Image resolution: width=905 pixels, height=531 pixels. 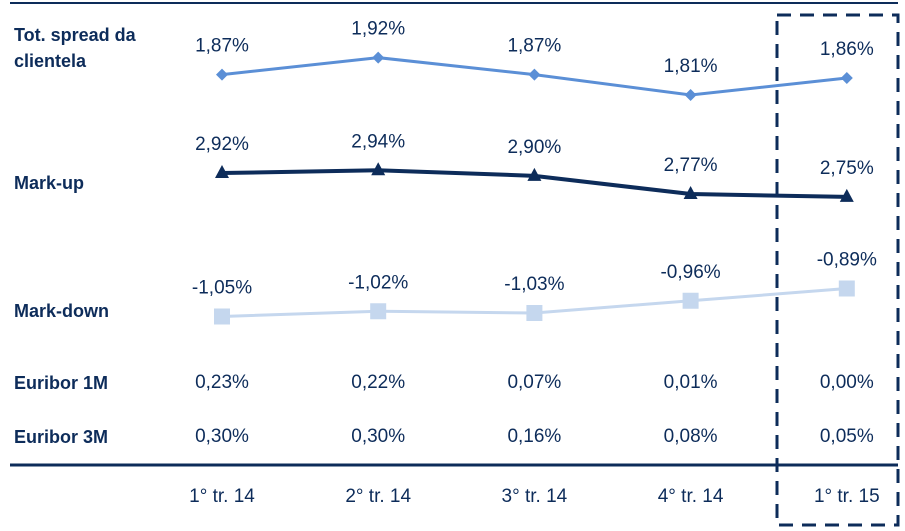 What do you see at coordinates (535, 496) in the screenshot?
I see `x-tick-label: 3° tr. 14` at bounding box center [535, 496].